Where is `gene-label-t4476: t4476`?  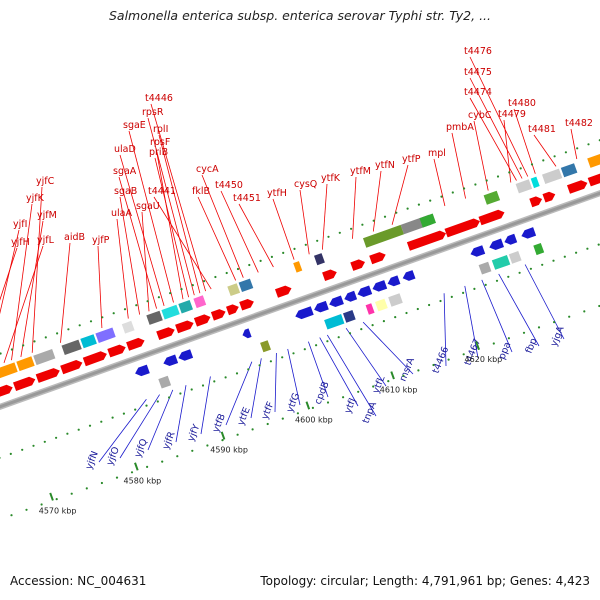 gene-label-t4476: t4476 is located at coordinates (478, 51).